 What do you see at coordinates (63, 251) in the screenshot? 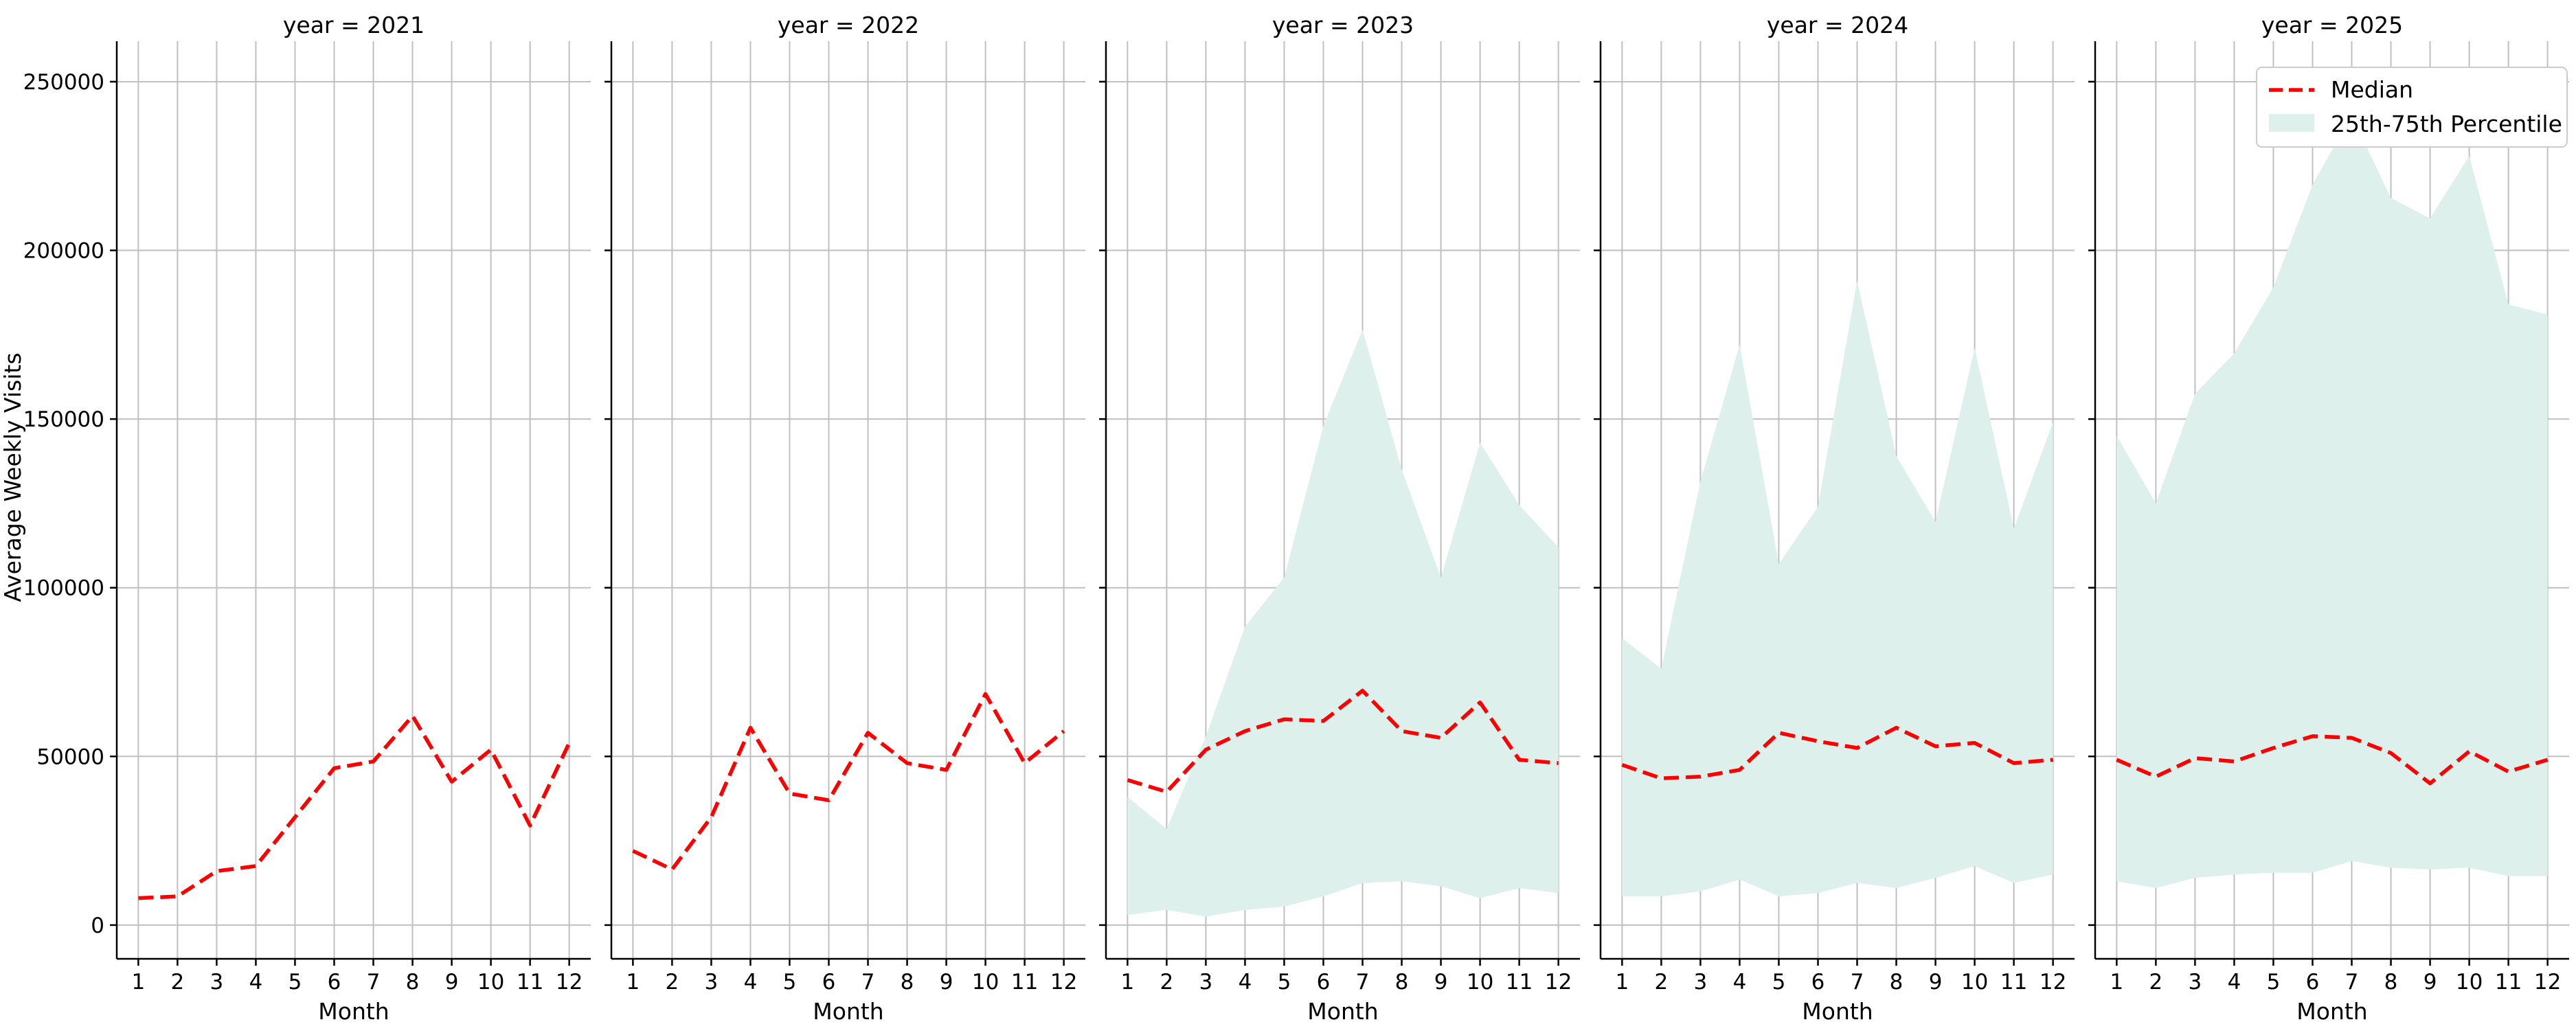
I see `y-tick-label: 200000` at bounding box center [63, 251].